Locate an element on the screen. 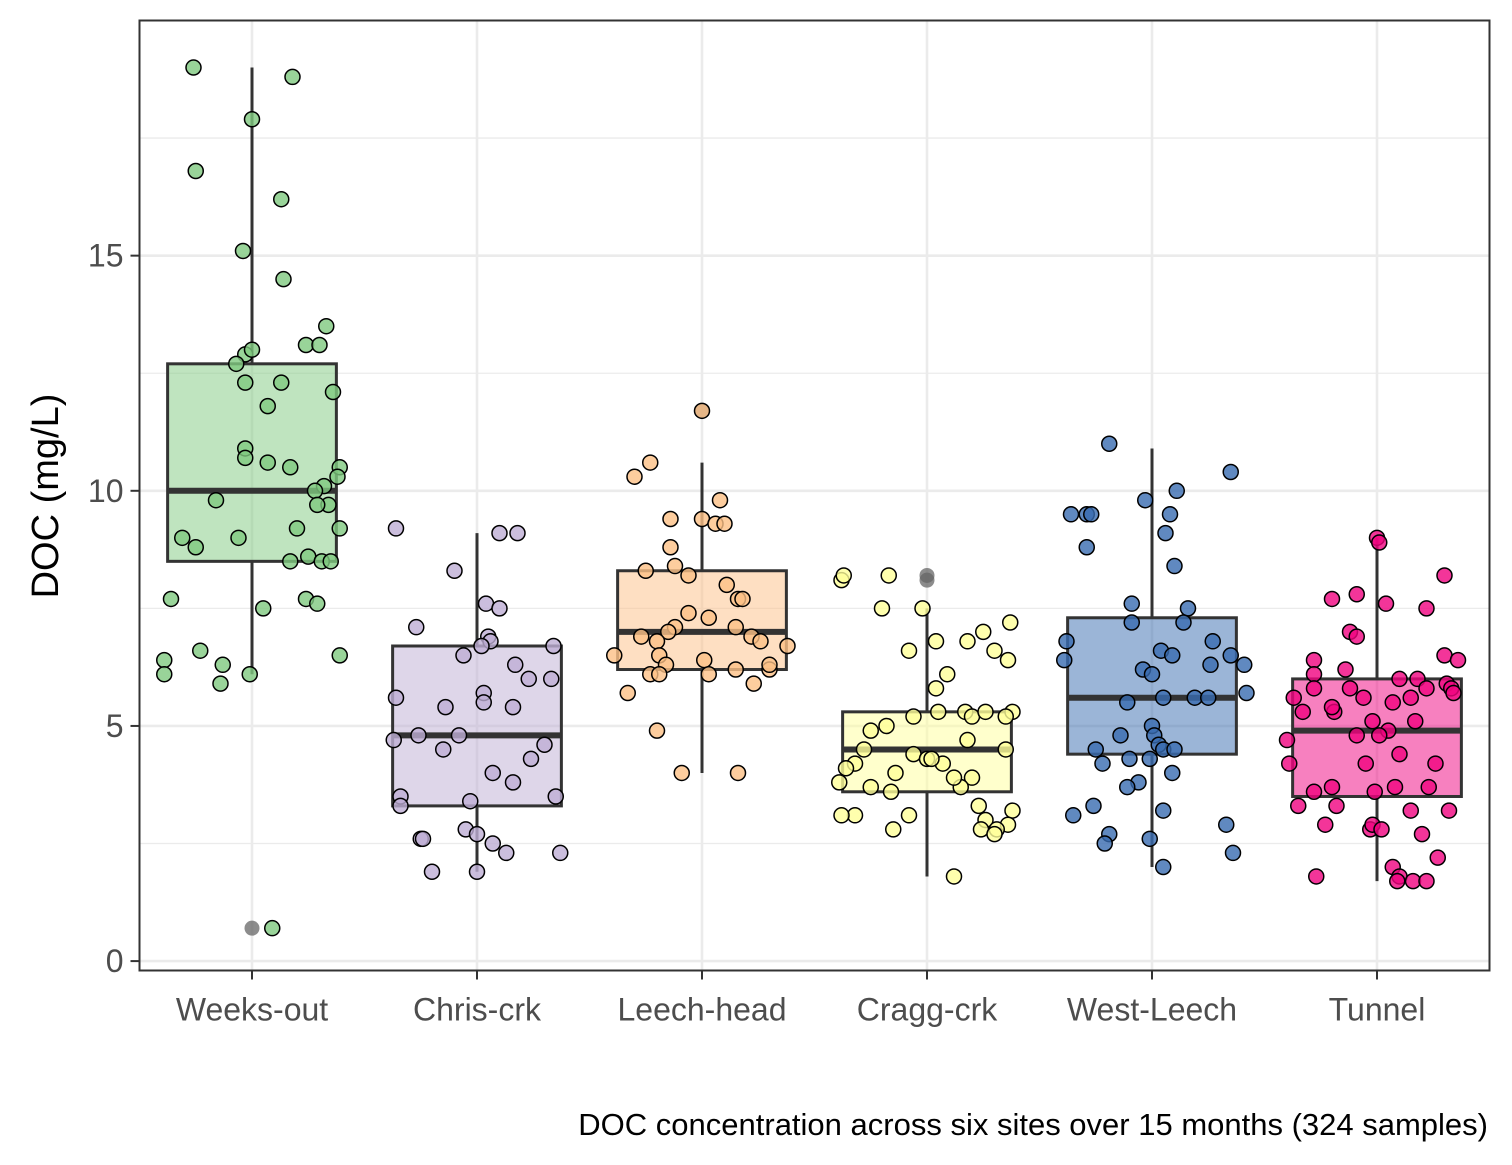 This screenshot has width=1512, height=1165. outlier-point is located at coordinates (927, 580).